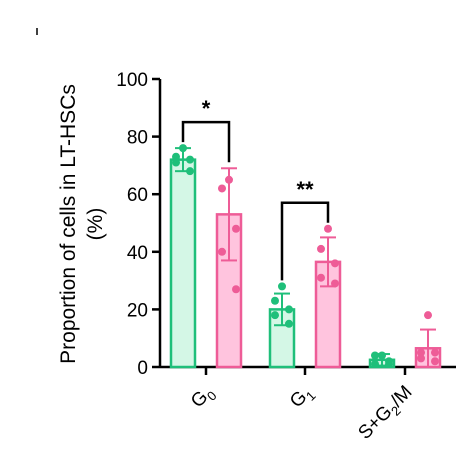  Describe the element at coordinates (142, 368) in the screenshot. I see `y-tick-label: 0` at that location.